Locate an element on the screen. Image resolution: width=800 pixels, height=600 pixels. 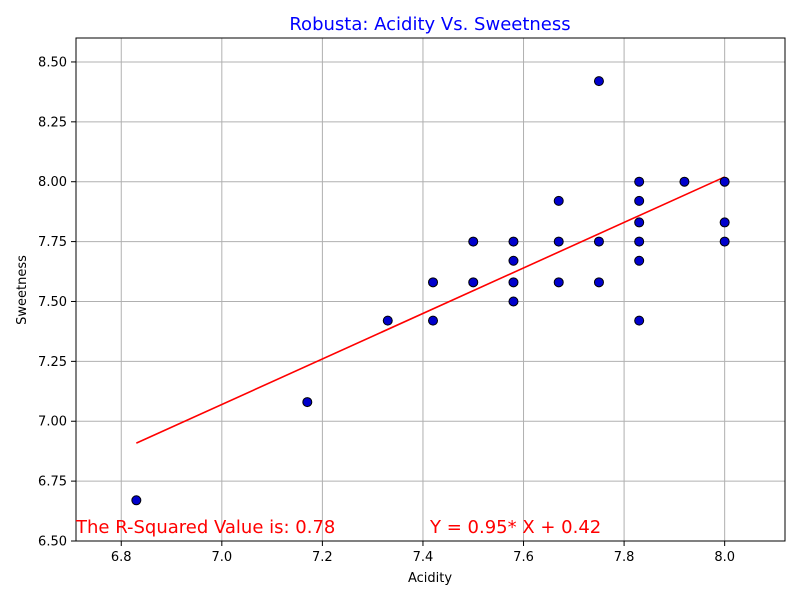
x-tick-label: 8.0 is located at coordinates (724, 557).